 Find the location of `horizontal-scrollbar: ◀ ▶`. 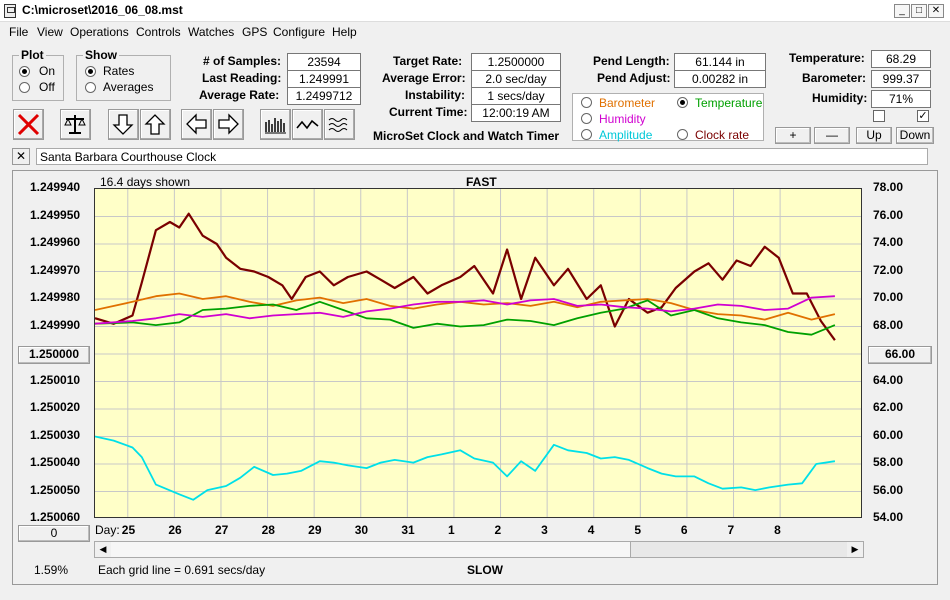

horizontal-scrollbar: ◀ ▶ is located at coordinates (479, 549).